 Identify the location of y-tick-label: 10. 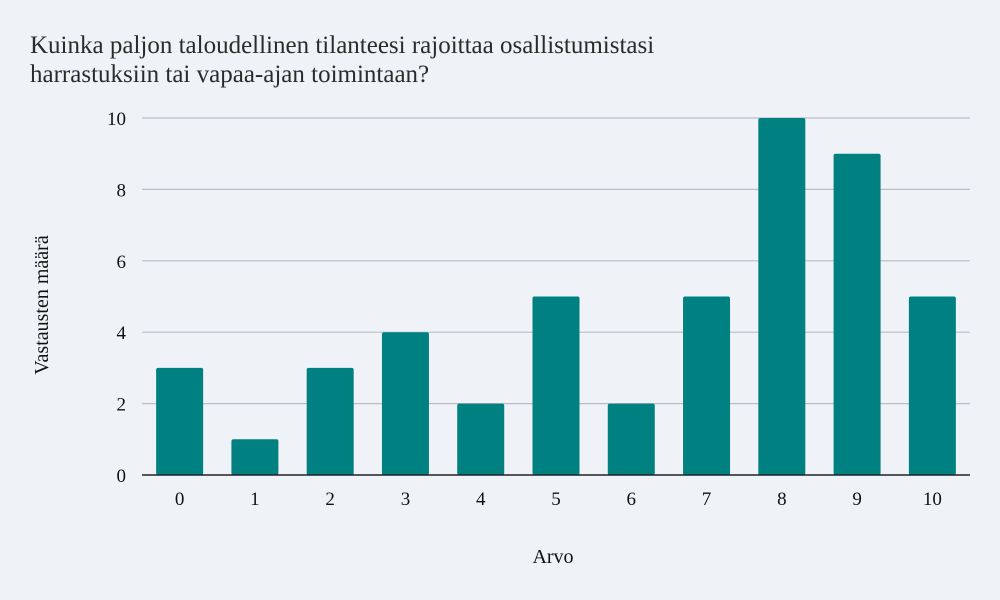
(116, 119).